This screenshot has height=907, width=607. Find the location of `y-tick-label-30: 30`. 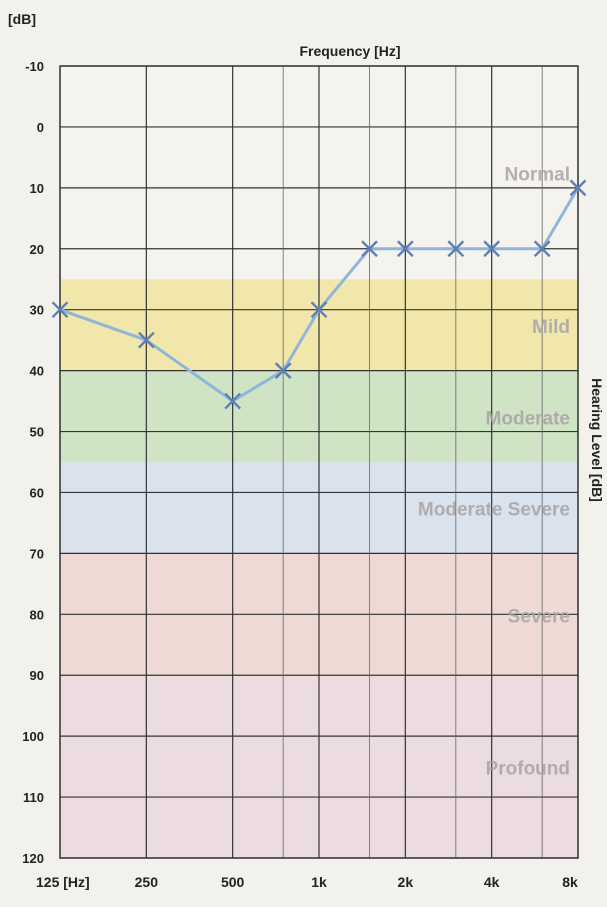

y-tick-label-30: 30 is located at coordinates (37, 310).